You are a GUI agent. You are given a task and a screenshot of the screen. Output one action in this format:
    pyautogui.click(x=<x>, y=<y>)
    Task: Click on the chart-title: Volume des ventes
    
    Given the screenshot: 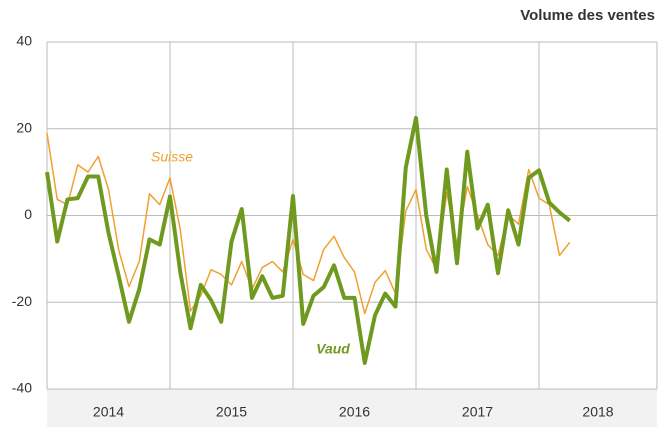 What is the action you would take?
    pyautogui.click(x=587, y=15)
    